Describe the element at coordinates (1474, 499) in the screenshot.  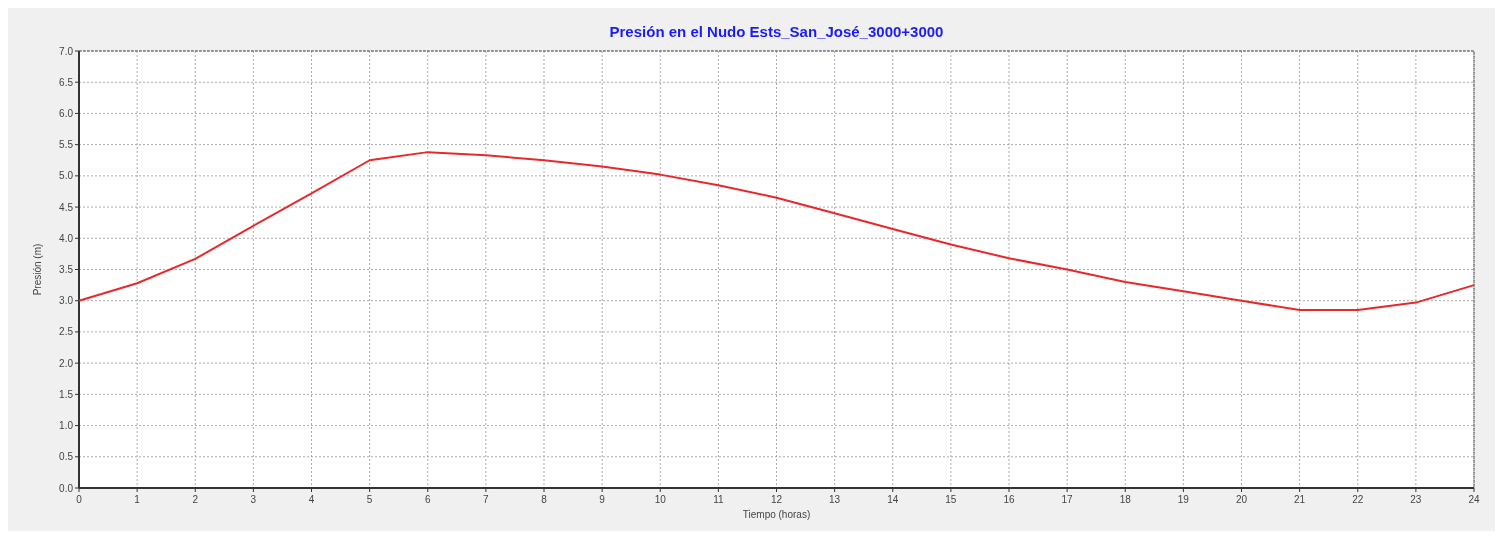
I see `x-tick-label: 24` at that location.